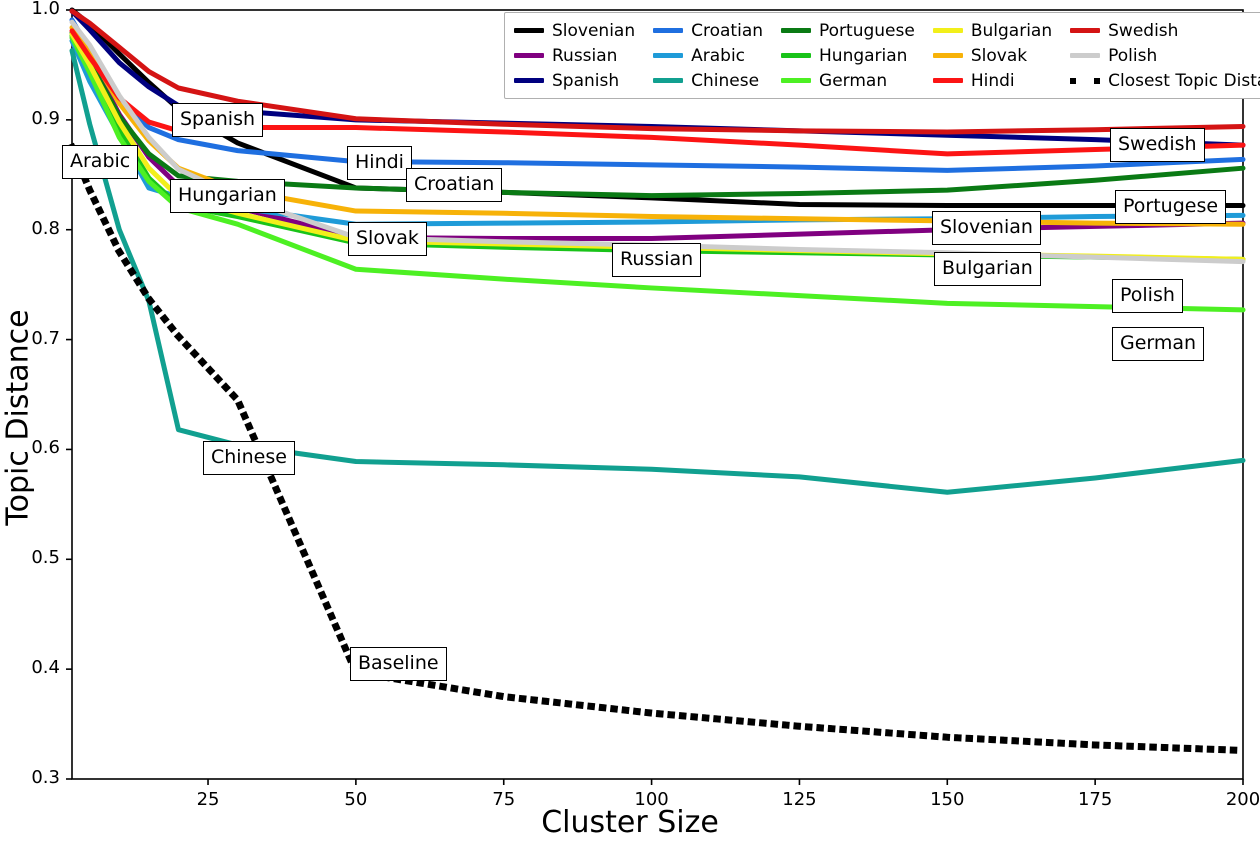 The width and height of the screenshot is (1260, 847). What do you see at coordinates (45, 448) in the screenshot?
I see `y-tick-label: 0.6` at bounding box center [45, 448].